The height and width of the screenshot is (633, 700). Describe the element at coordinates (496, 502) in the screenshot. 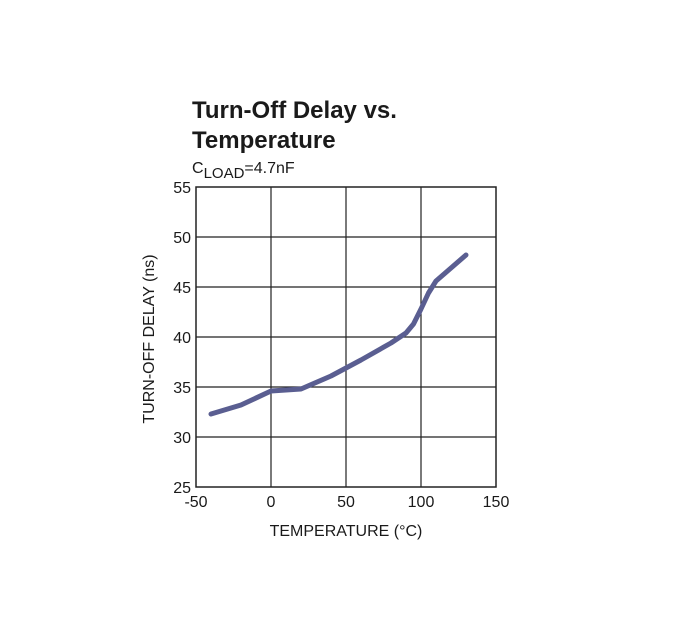

I see `x-tick-label: 150` at that location.